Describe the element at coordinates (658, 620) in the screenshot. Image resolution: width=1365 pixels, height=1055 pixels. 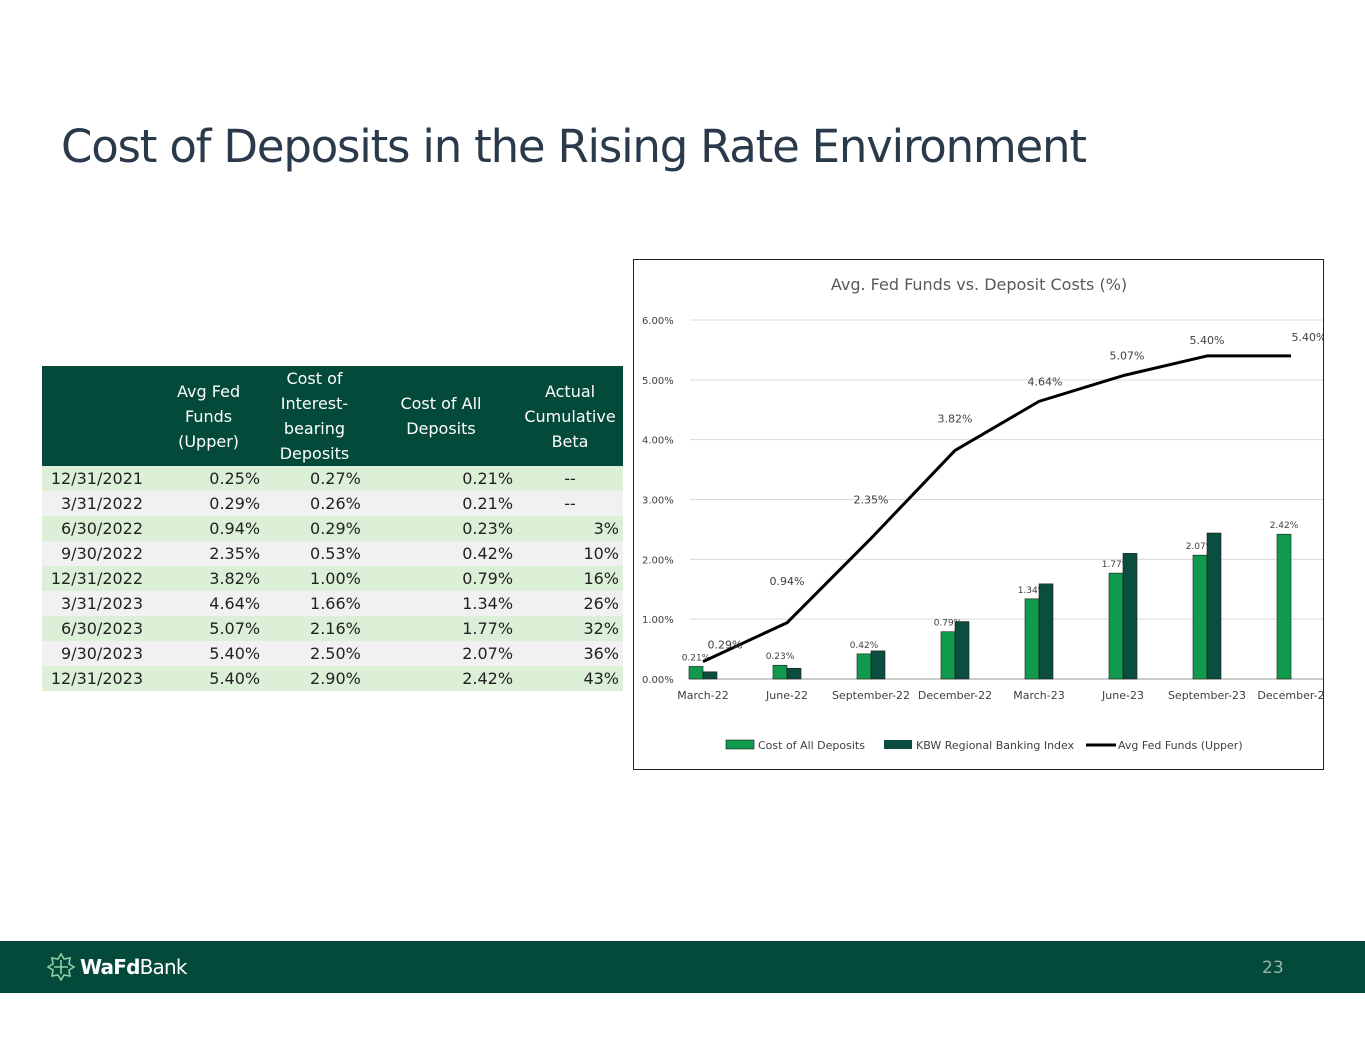
I see `y-tick-label: 1.00%` at that location.